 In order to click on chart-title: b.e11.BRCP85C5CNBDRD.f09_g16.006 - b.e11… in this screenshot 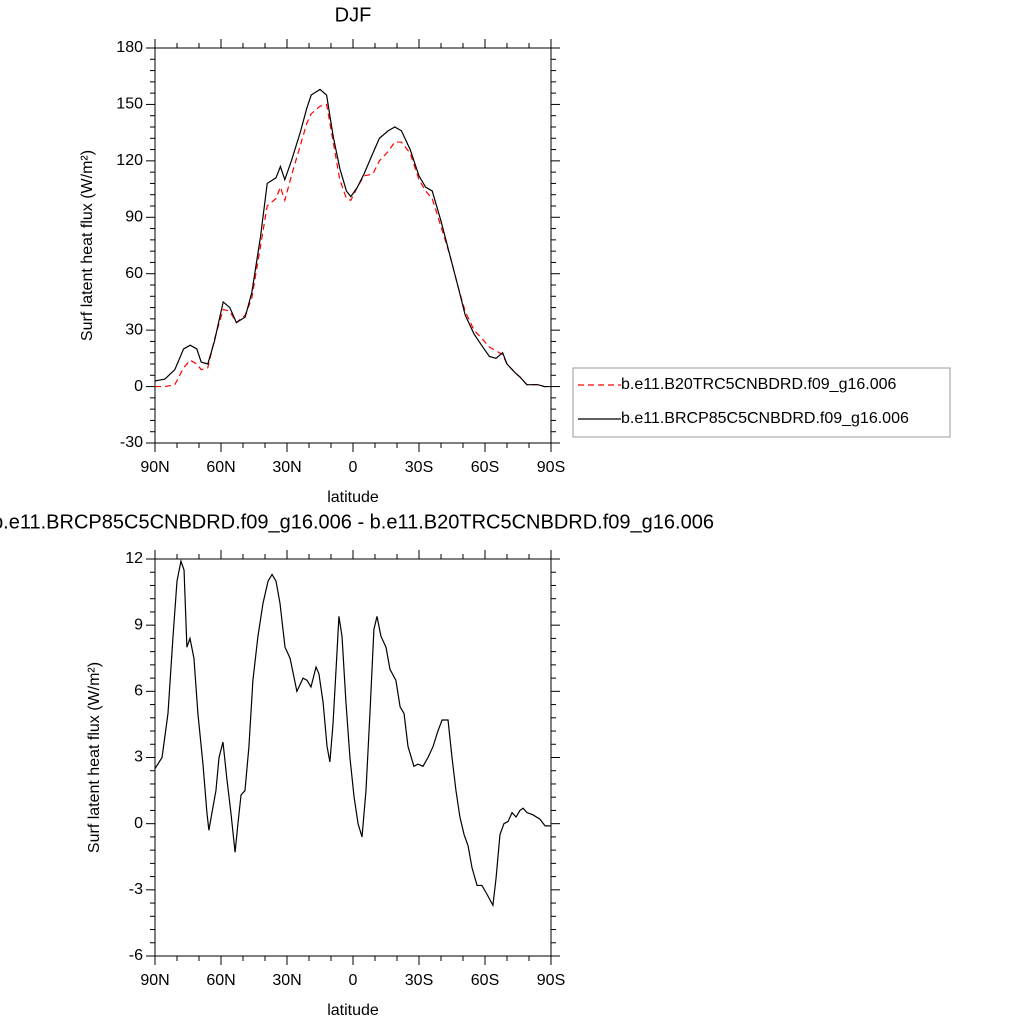, I will do `click(357, 522)`.